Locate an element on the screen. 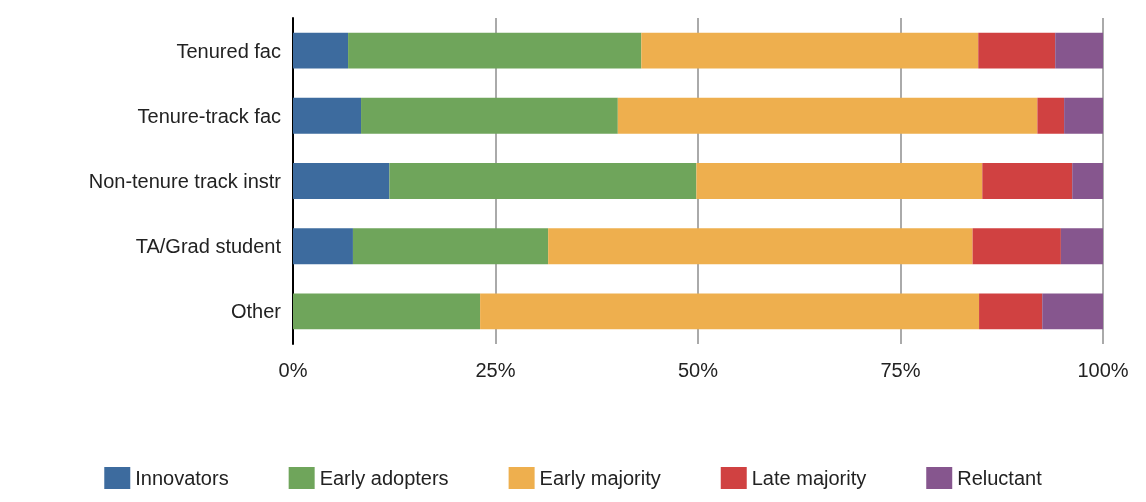 This screenshot has height=502, width=1146. x-tick-label: 0% is located at coordinates (293, 370).